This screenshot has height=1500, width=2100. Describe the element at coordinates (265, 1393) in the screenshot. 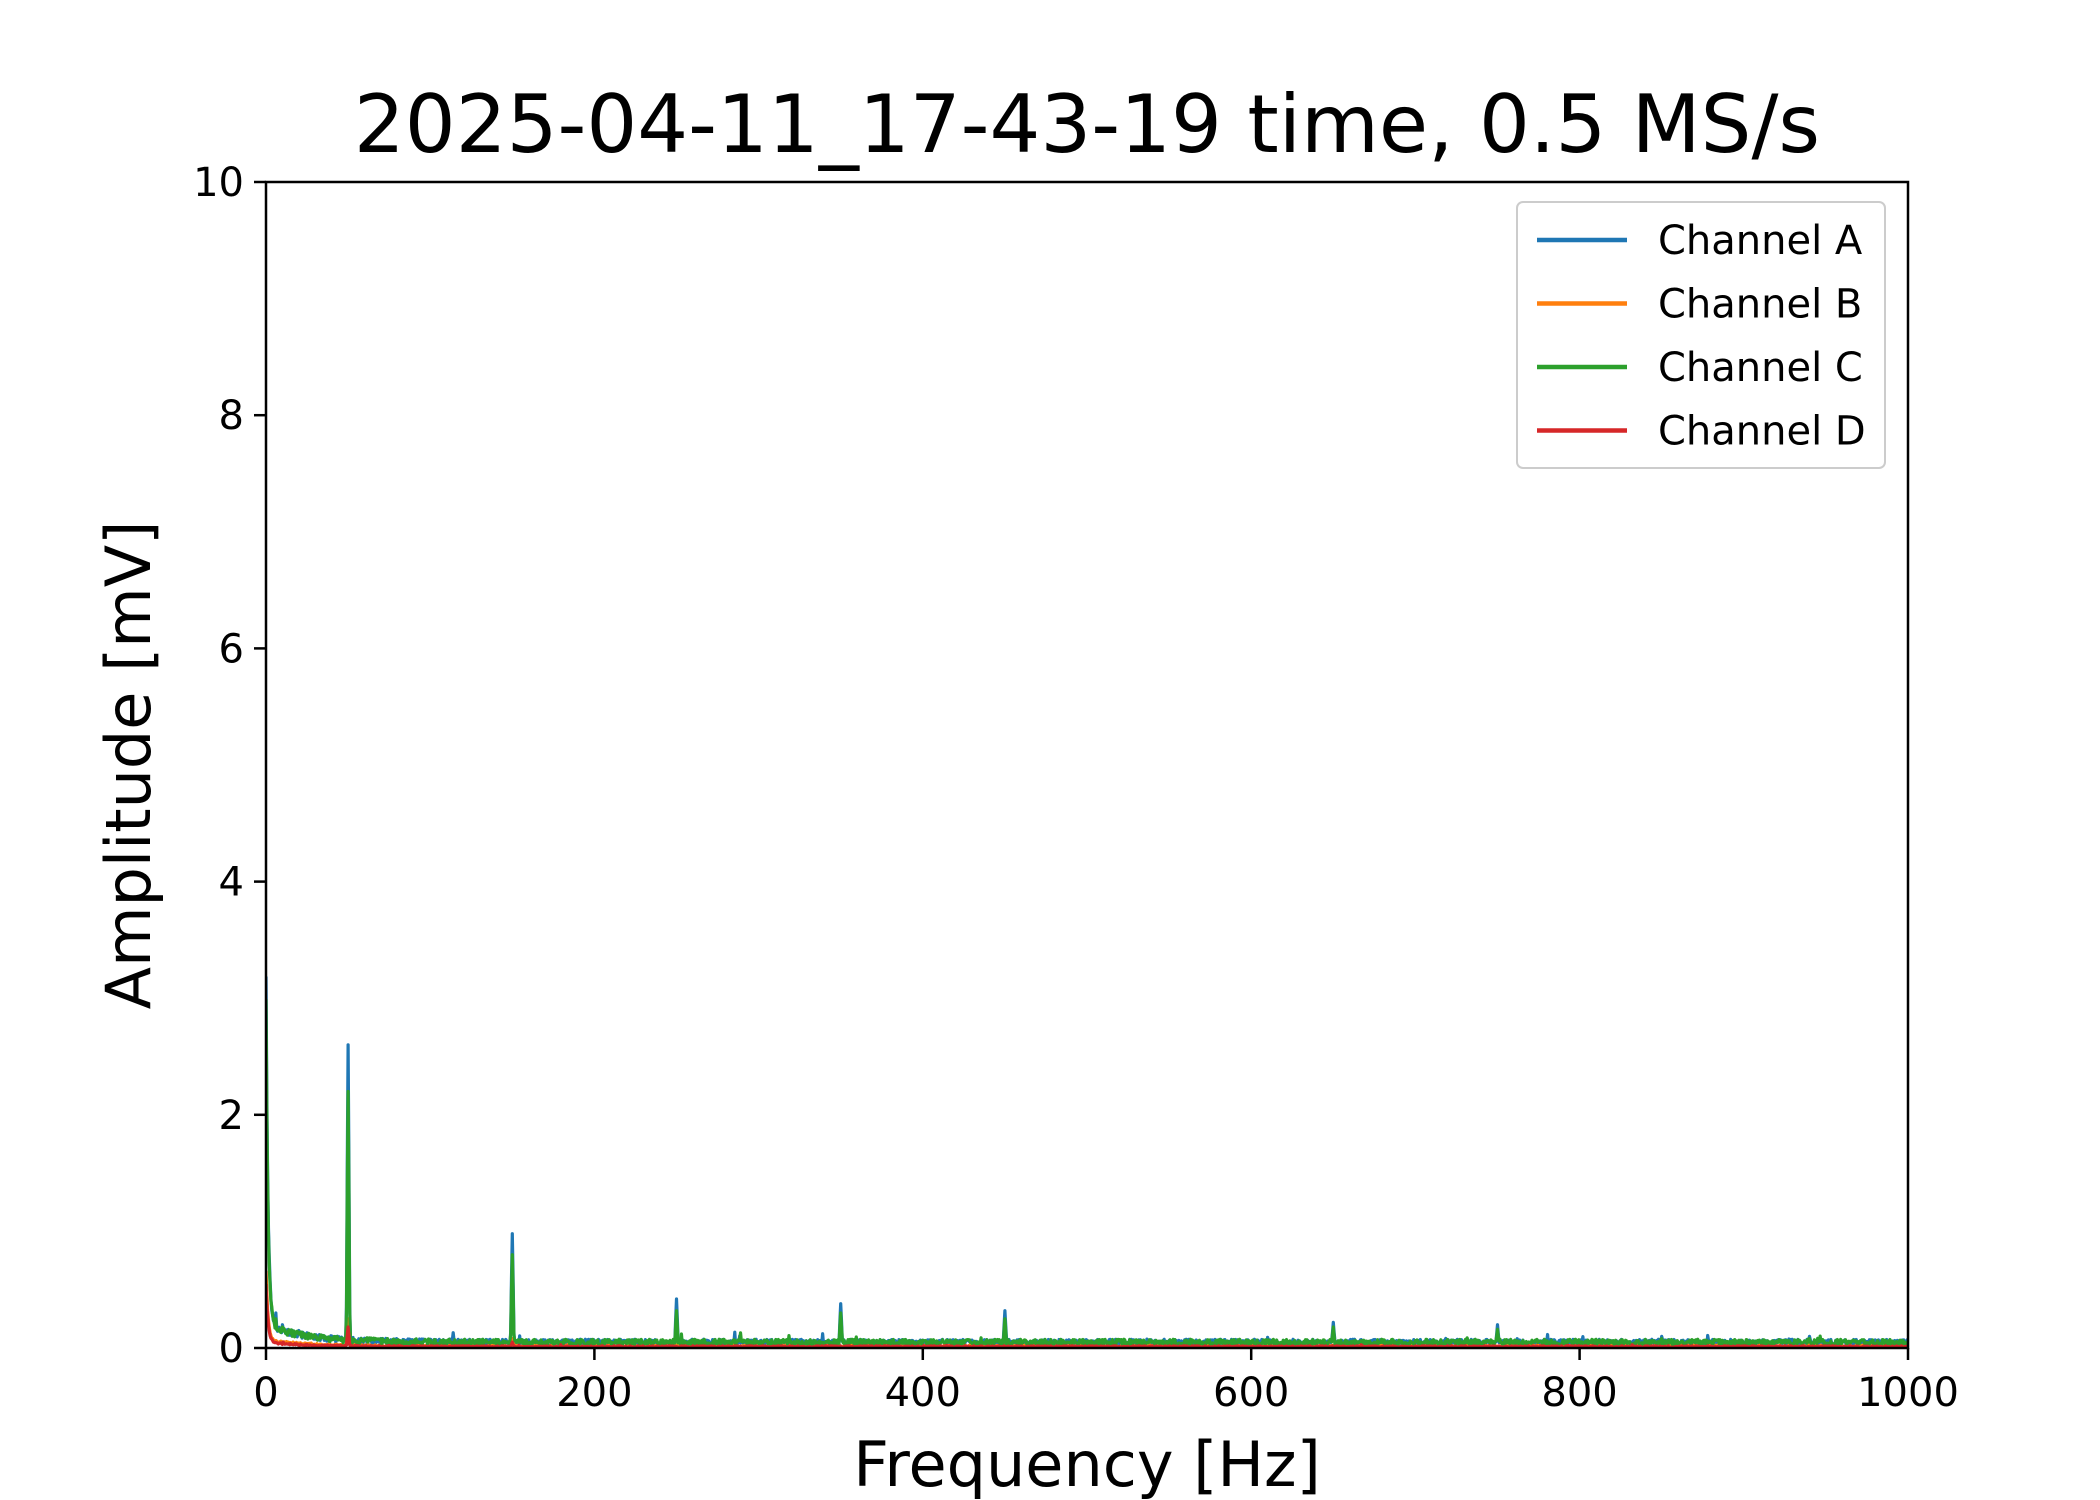

I see `x-tick-label: 0` at that location.